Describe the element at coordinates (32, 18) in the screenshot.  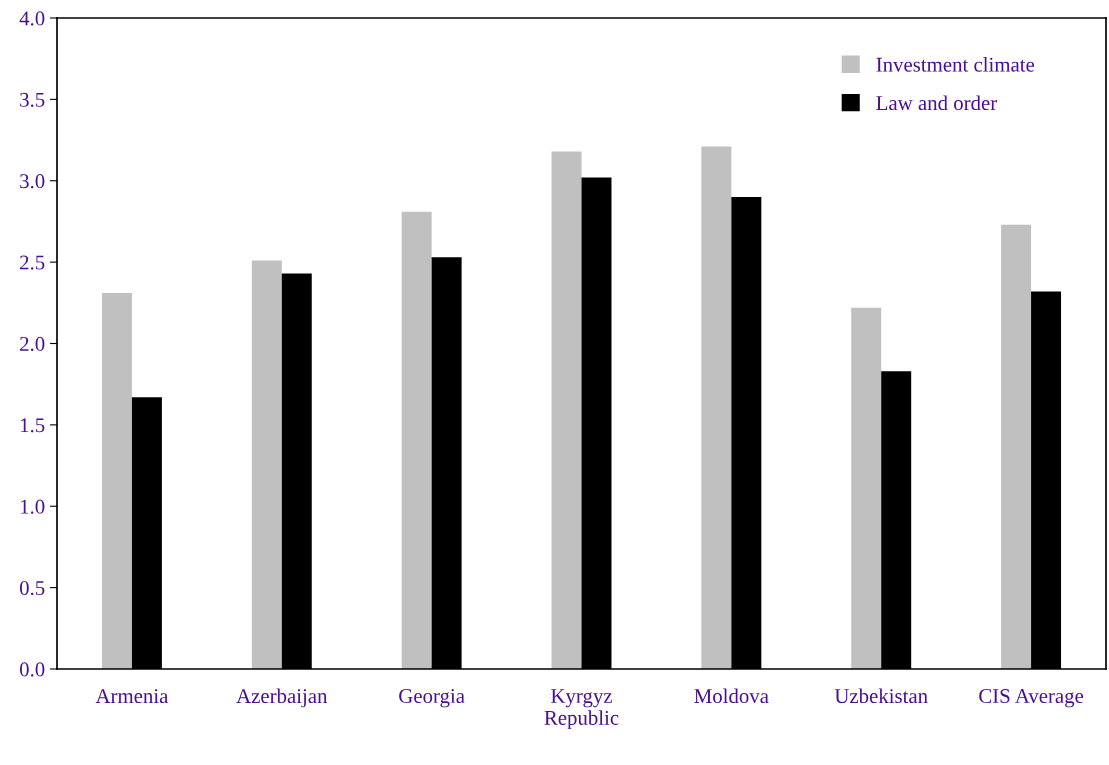
I see `y-tick-label: 4.0` at that location.